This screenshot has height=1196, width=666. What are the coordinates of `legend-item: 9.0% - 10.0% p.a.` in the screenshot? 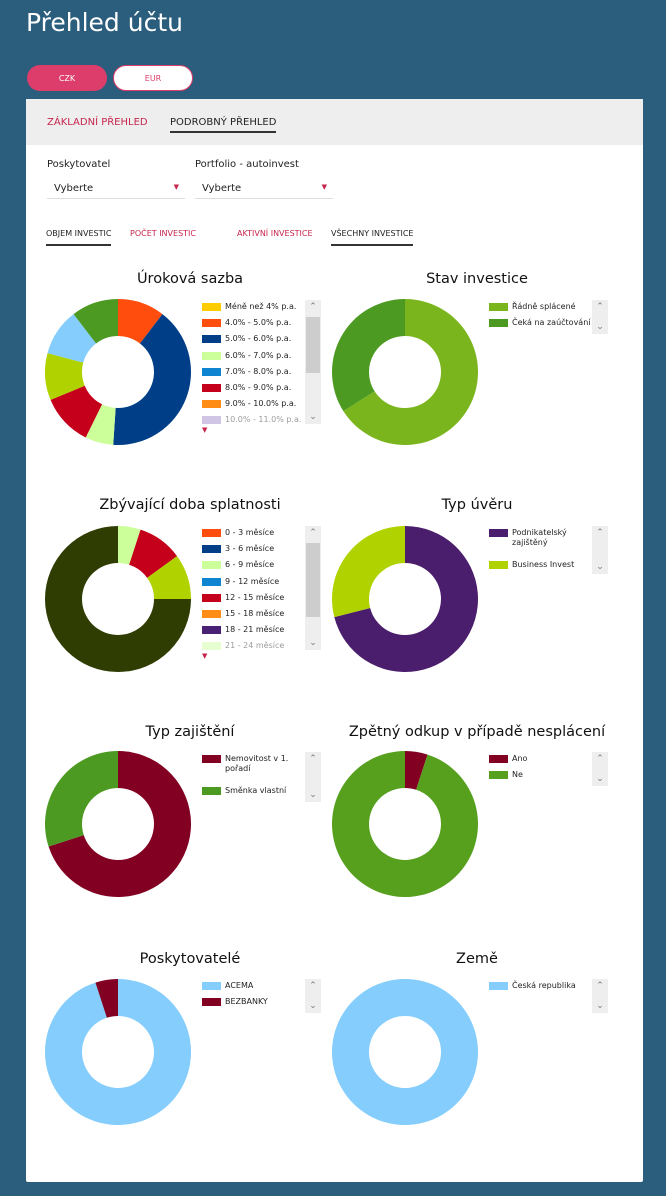 It's located at (262, 407).